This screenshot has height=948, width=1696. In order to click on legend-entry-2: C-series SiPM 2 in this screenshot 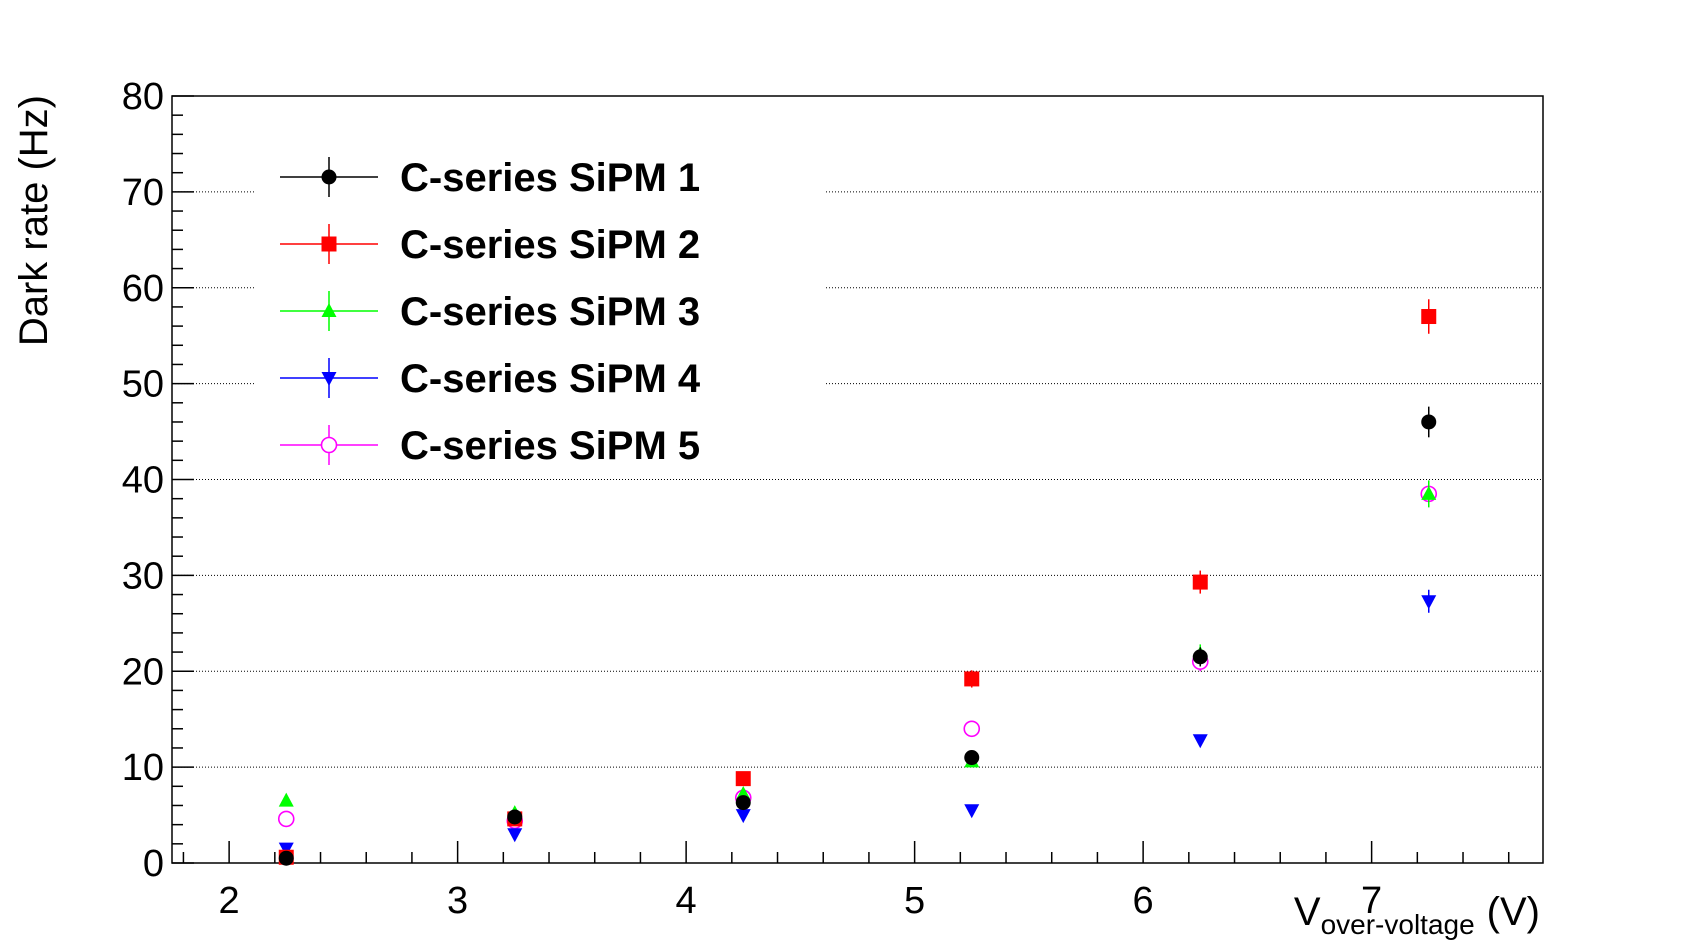, I will do `click(490, 245)`.